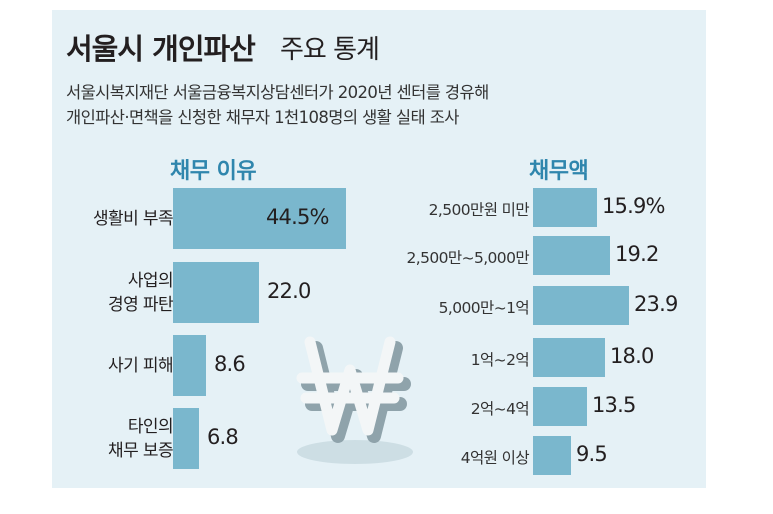  What do you see at coordinates (632, 355) in the screenshot?
I see `amount-value-label: 18.0` at bounding box center [632, 355].